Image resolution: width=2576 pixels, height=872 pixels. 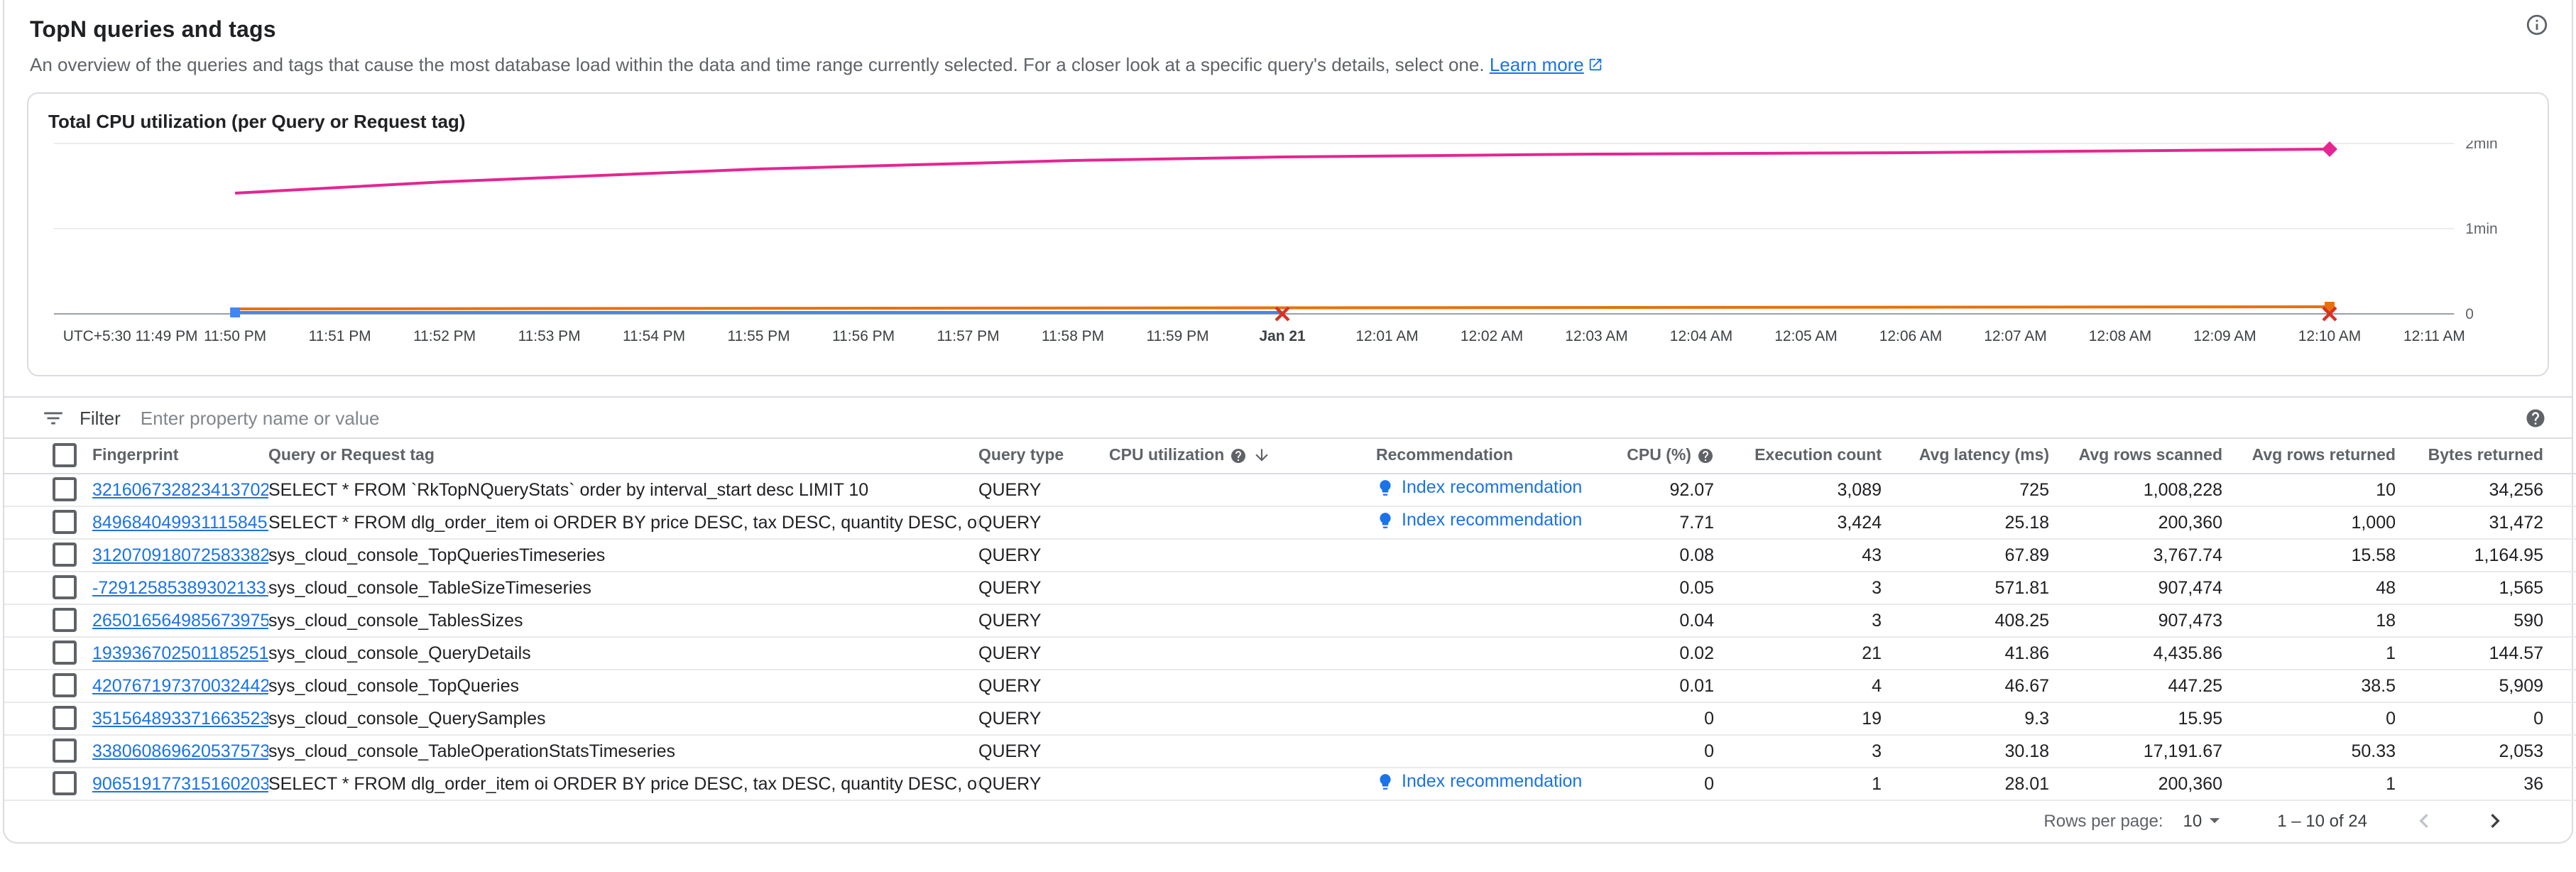 I want to click on page-info-icon, so click(x=2537, y=29).